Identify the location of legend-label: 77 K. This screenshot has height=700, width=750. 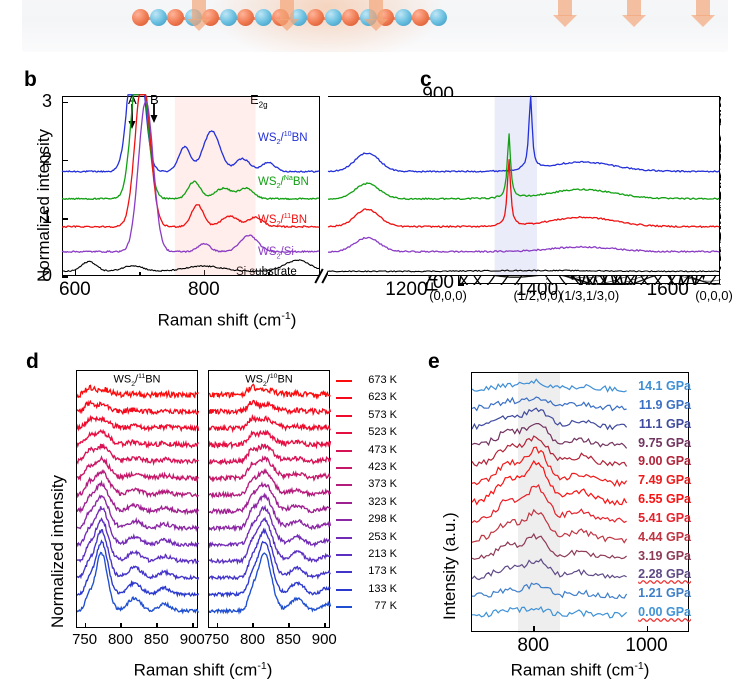
(385, 606).